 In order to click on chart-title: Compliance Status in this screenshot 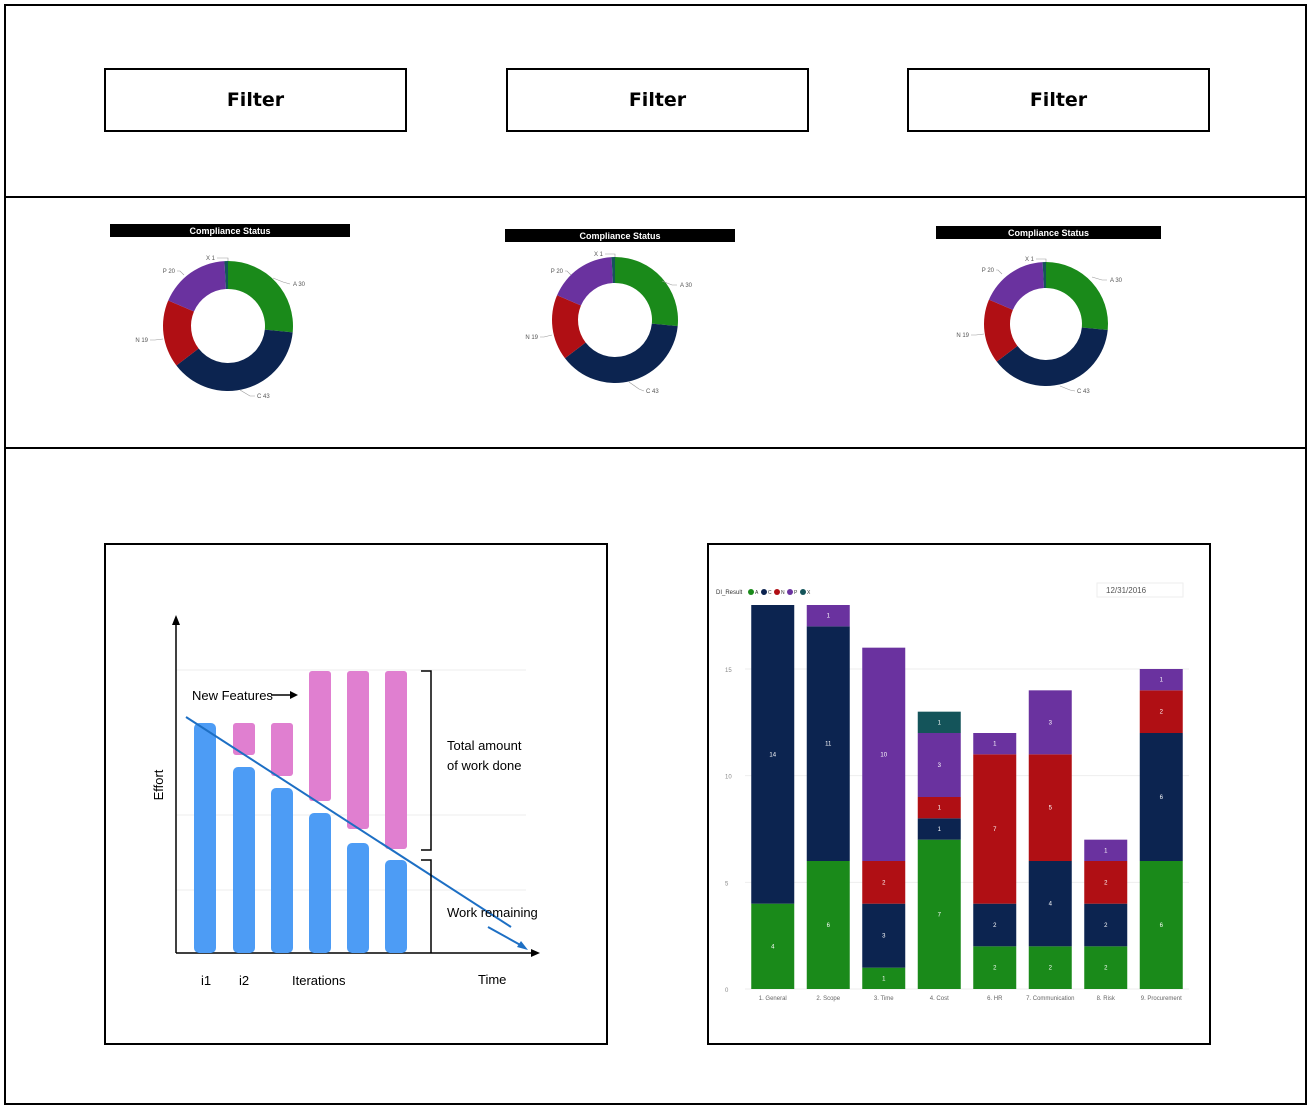, I will do `click(229, 231)`.